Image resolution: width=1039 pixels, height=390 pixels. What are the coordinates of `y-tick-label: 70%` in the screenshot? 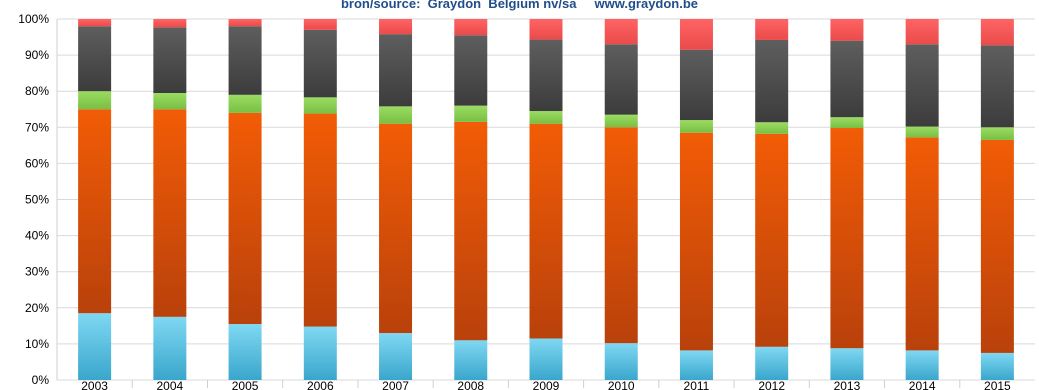 It's located at (37, 127).